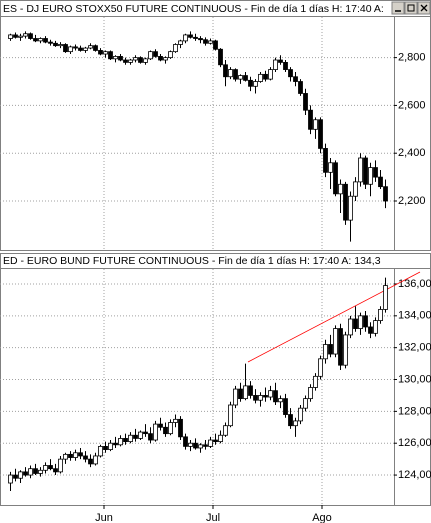 The image size is (431, 523). I want to click on window-buttons, so click(411, 8).